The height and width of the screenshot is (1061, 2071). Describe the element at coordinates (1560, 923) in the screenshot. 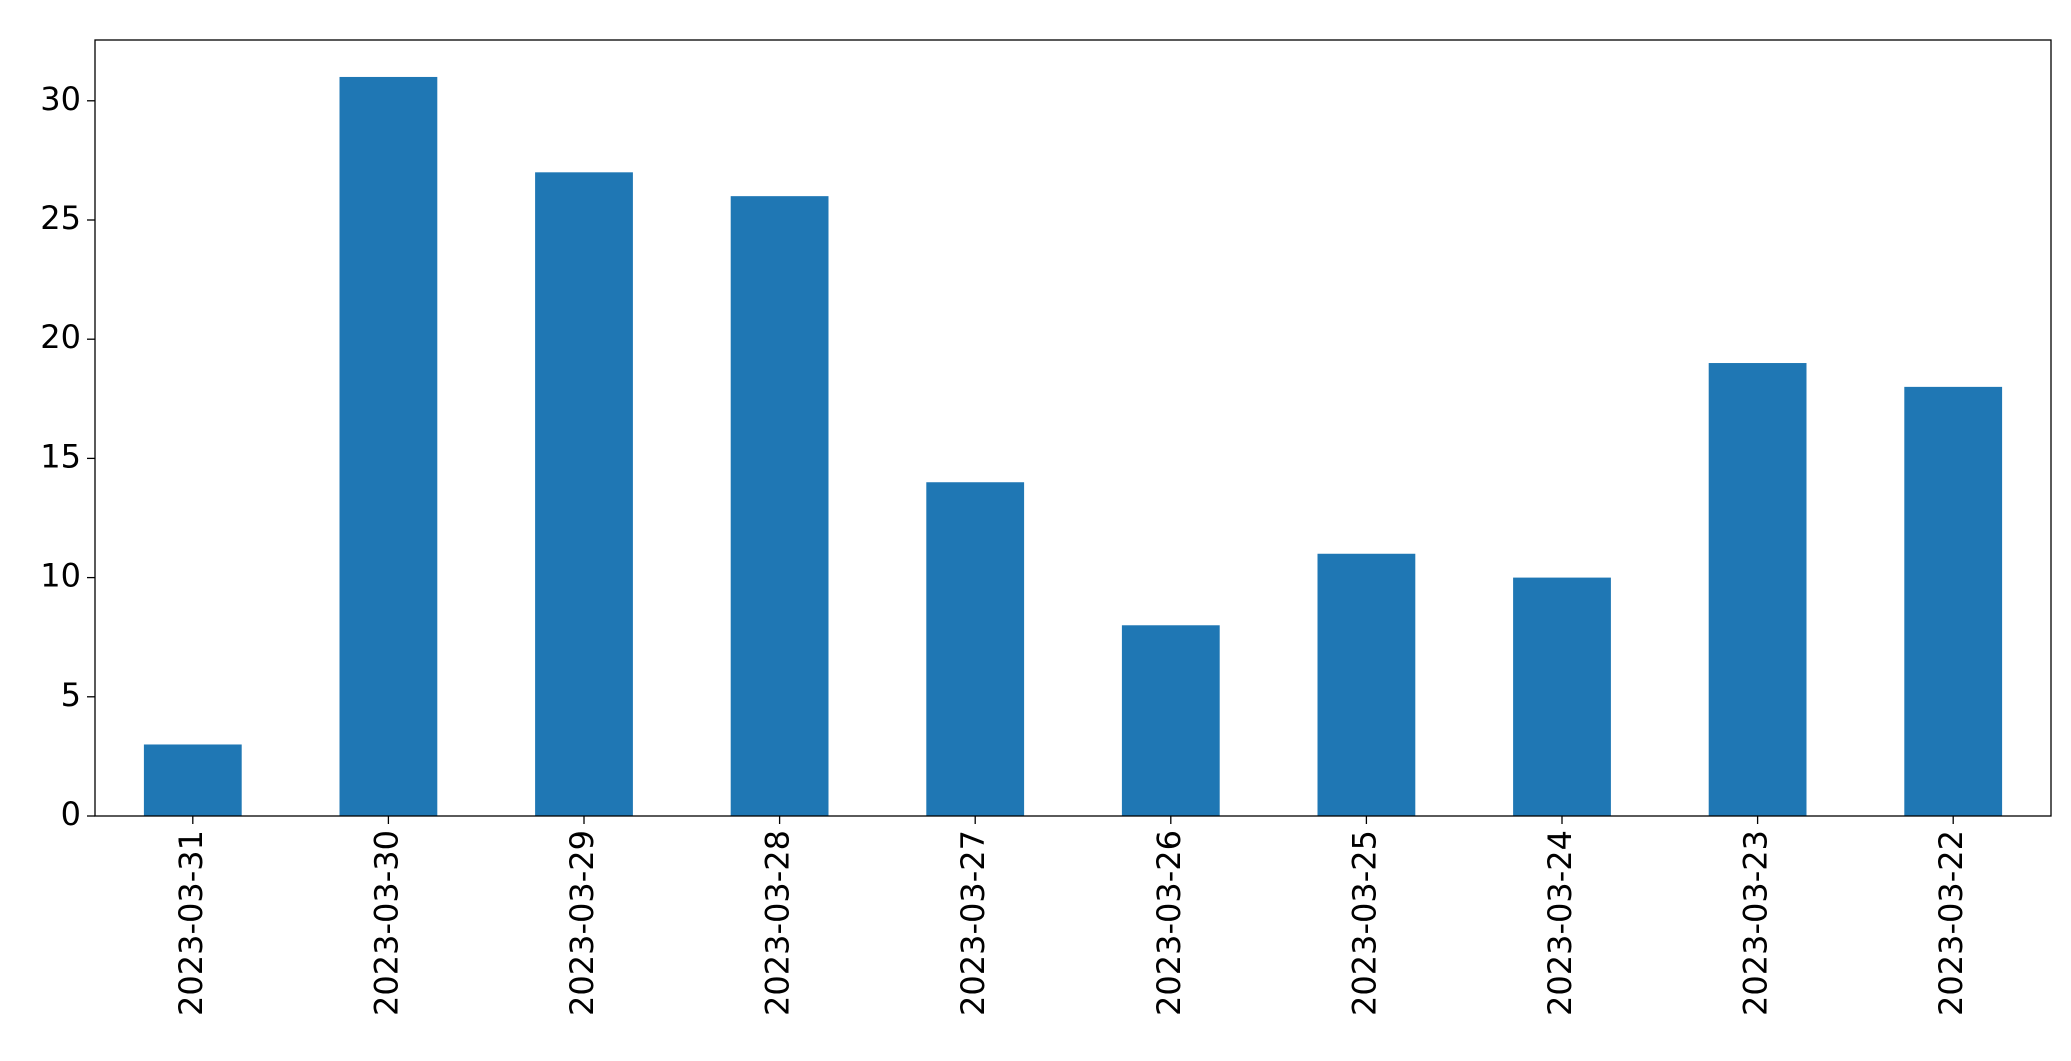

I see `x-tick-label: 2023-03-24` at that location.